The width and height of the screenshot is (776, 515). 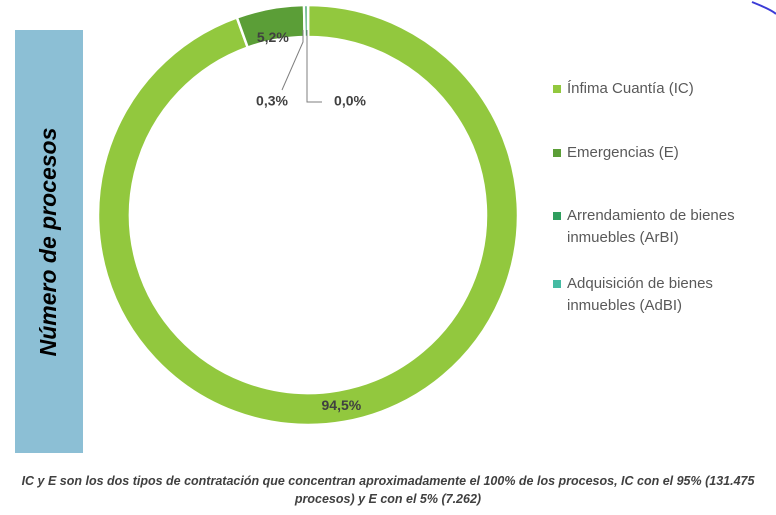 I want to click on decor-arc, so click(x=763, y=8).